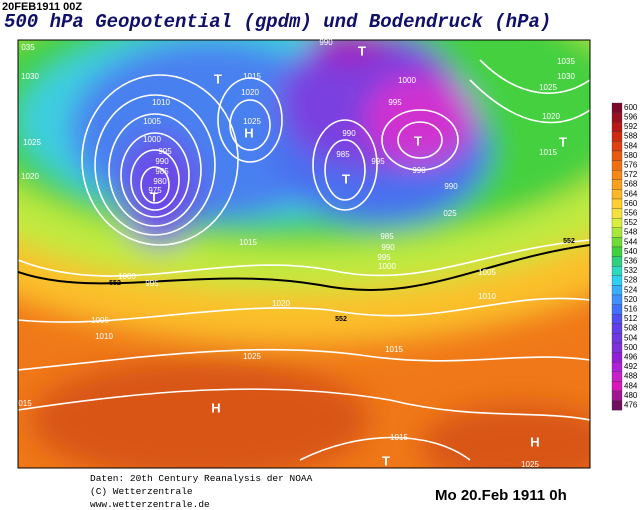 The image size is (640, 510). Describe the element at coordinates (631, 385) in the screenshot. I see `colorbar-label: 484` at that location.